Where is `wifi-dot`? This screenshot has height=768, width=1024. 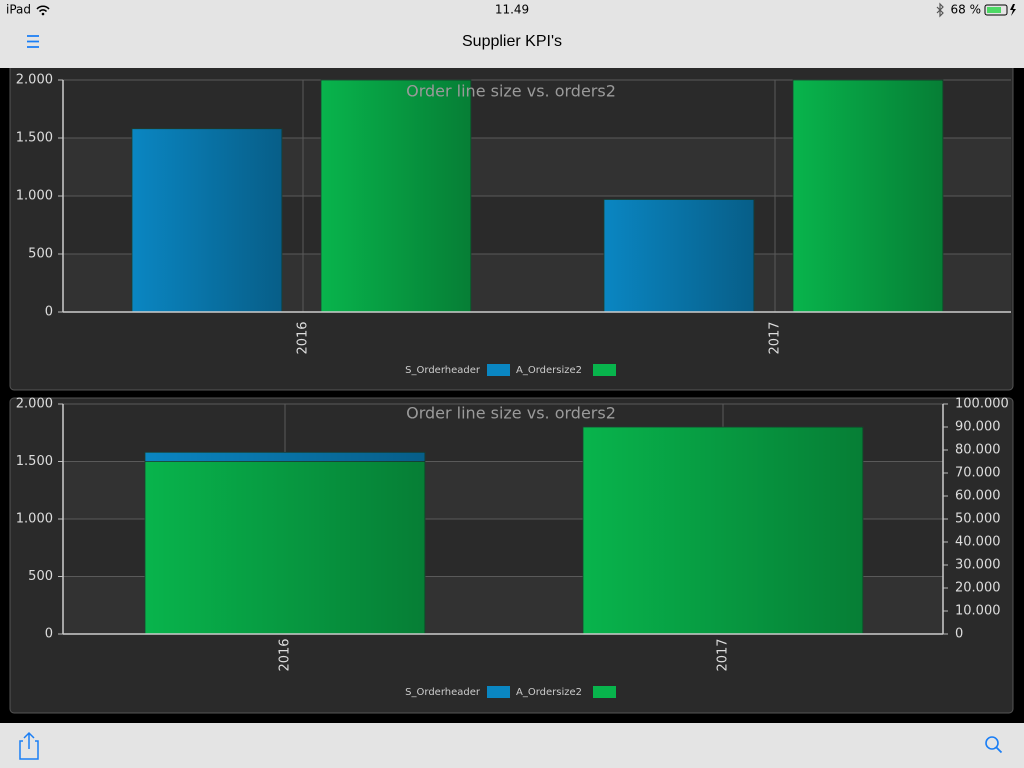
wifi-dot is located at coordinates (43, 14).